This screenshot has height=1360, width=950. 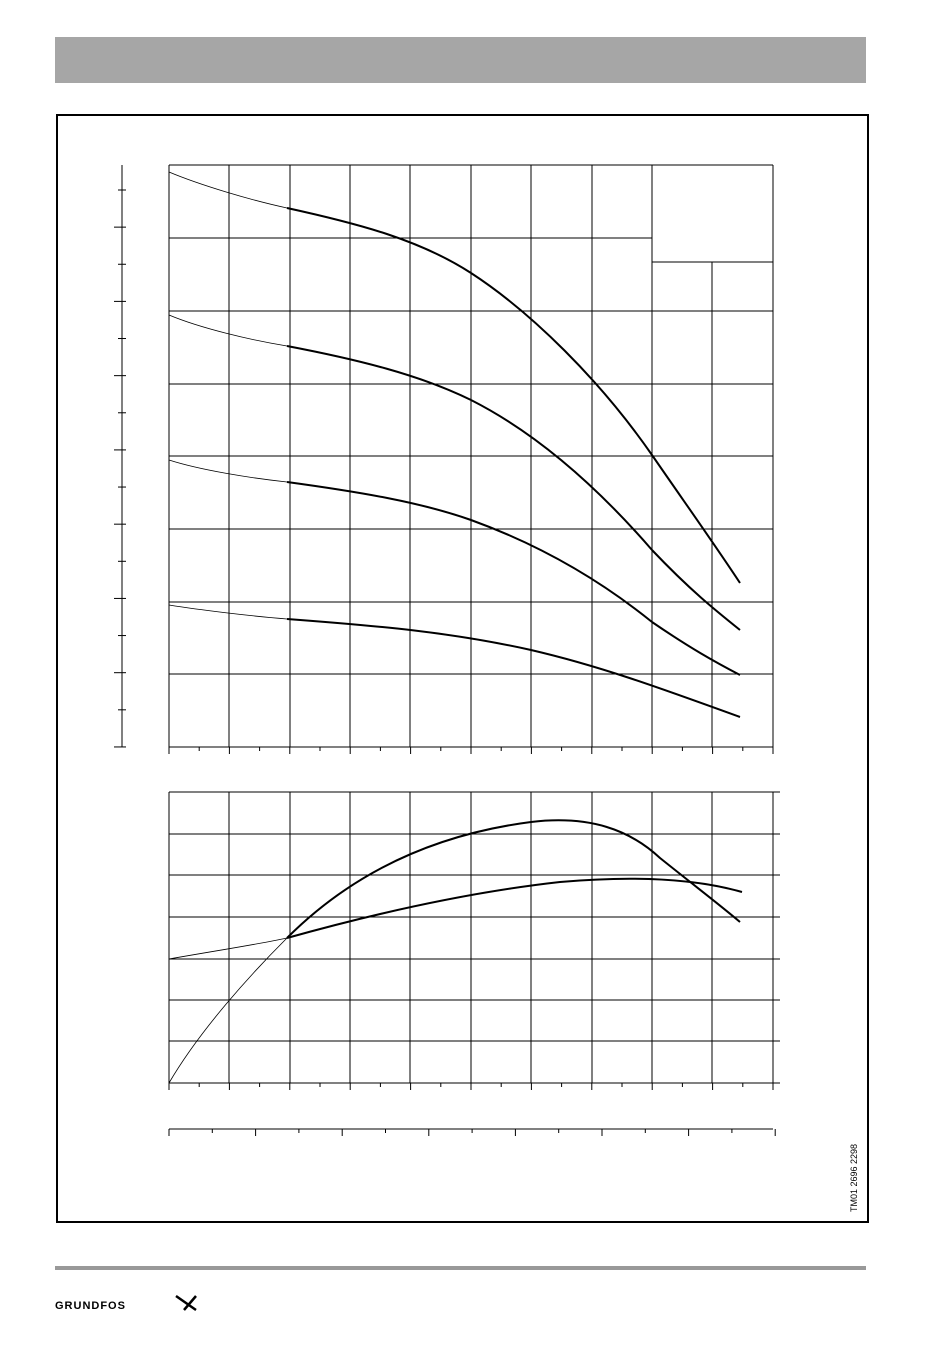 What do you see at coordinates (455, 951) in the screenshot?
I see `efficiency-curves` at bounding box center [455, 951].